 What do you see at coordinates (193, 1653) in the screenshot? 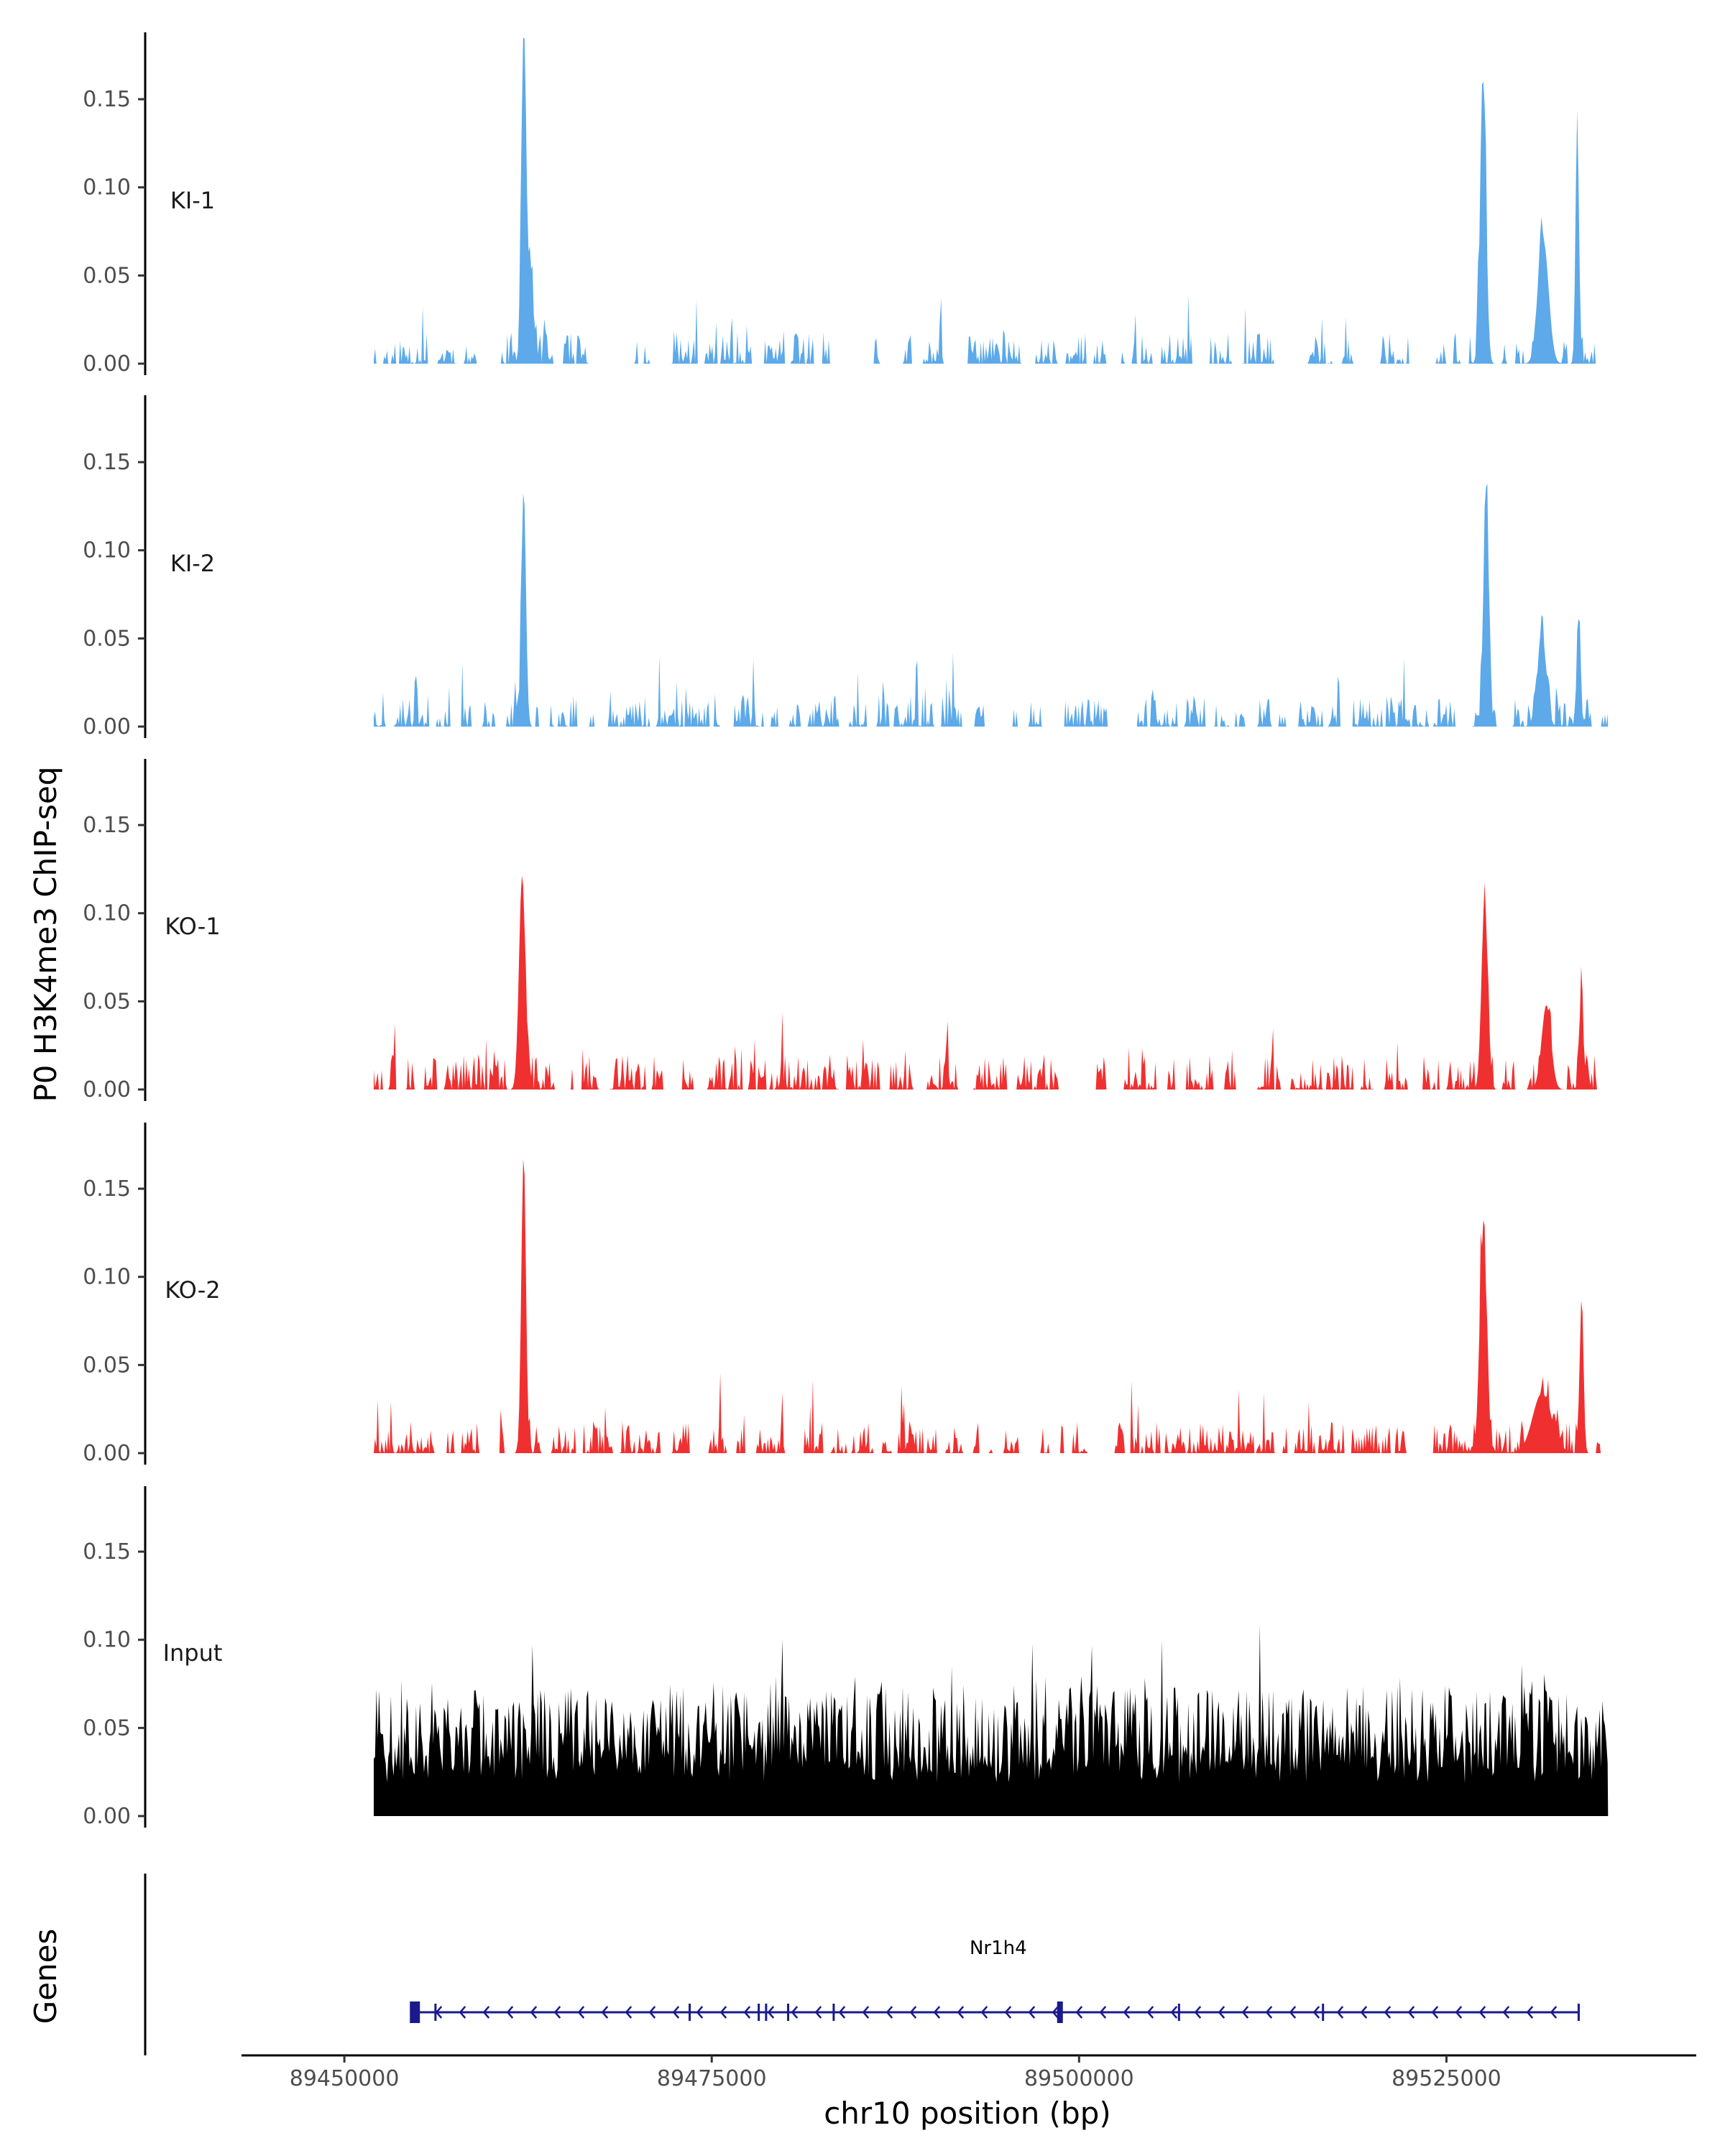
I see `track-label: Input` at bounding box center [193, 1653].